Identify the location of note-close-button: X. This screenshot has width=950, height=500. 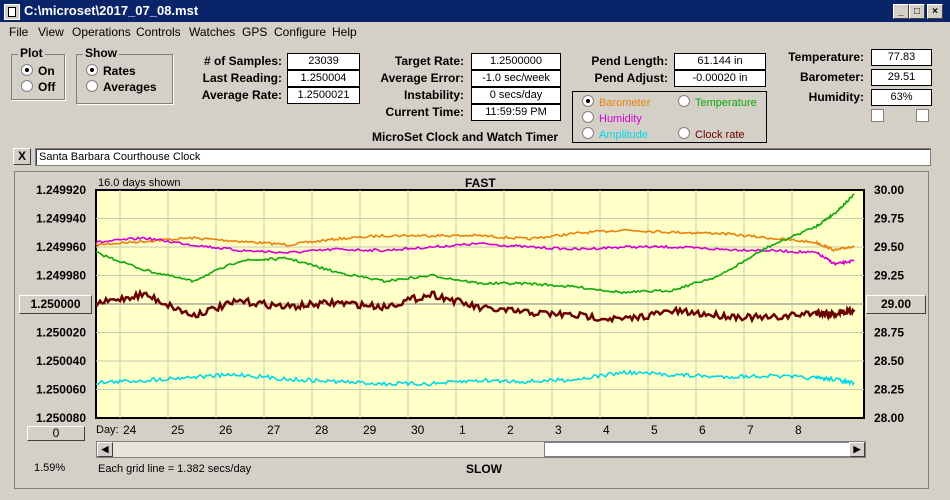
(22, 156).